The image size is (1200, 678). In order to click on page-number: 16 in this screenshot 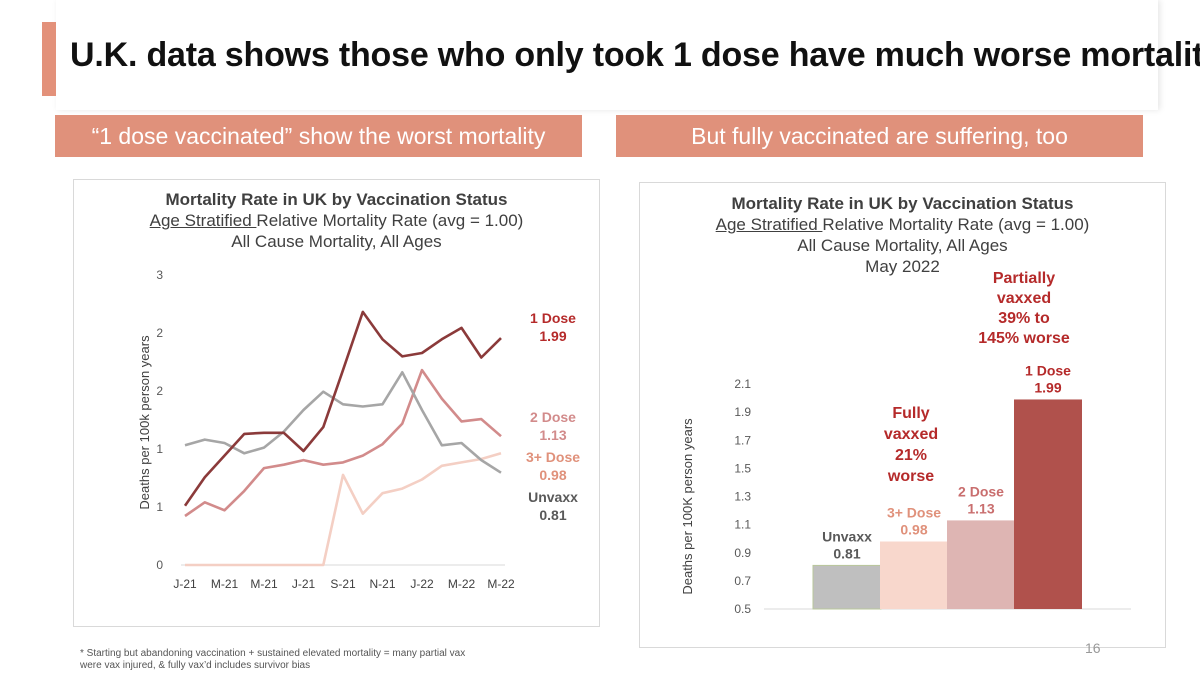, I will do `click(1093, 648)`.